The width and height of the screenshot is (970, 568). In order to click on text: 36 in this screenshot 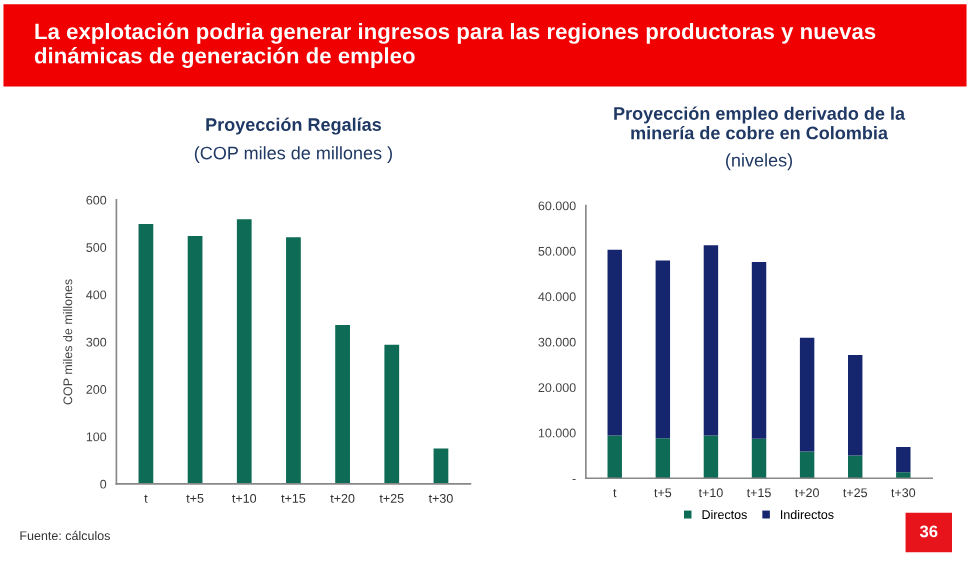, I will do `click(928, 531)`.